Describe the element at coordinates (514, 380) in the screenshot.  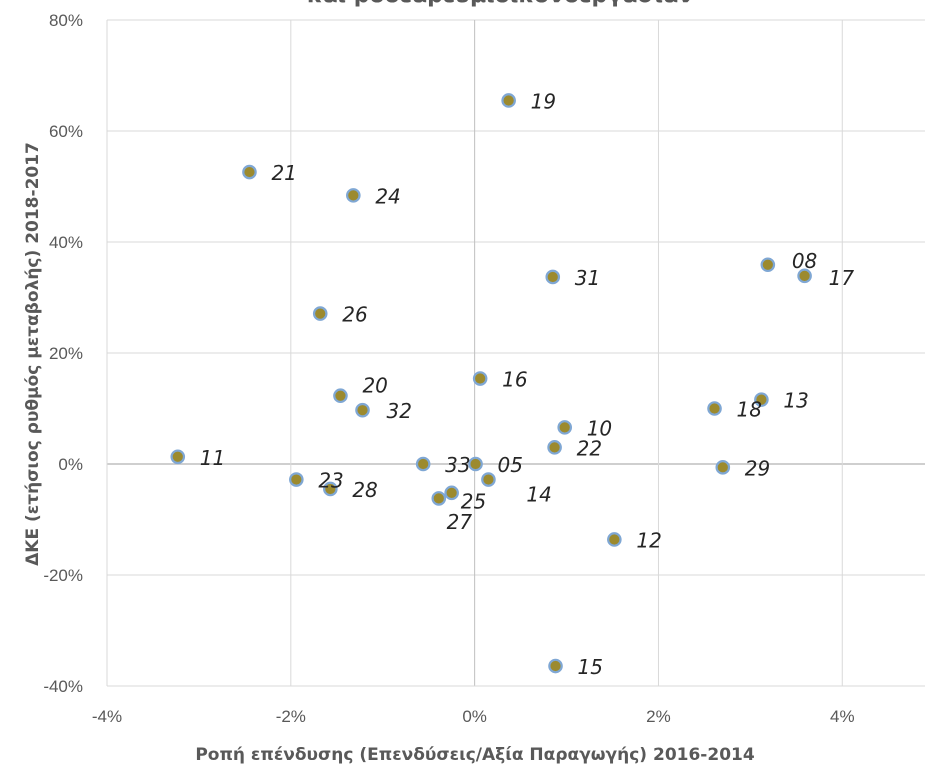
I see `data-point-label: 16` at that location.